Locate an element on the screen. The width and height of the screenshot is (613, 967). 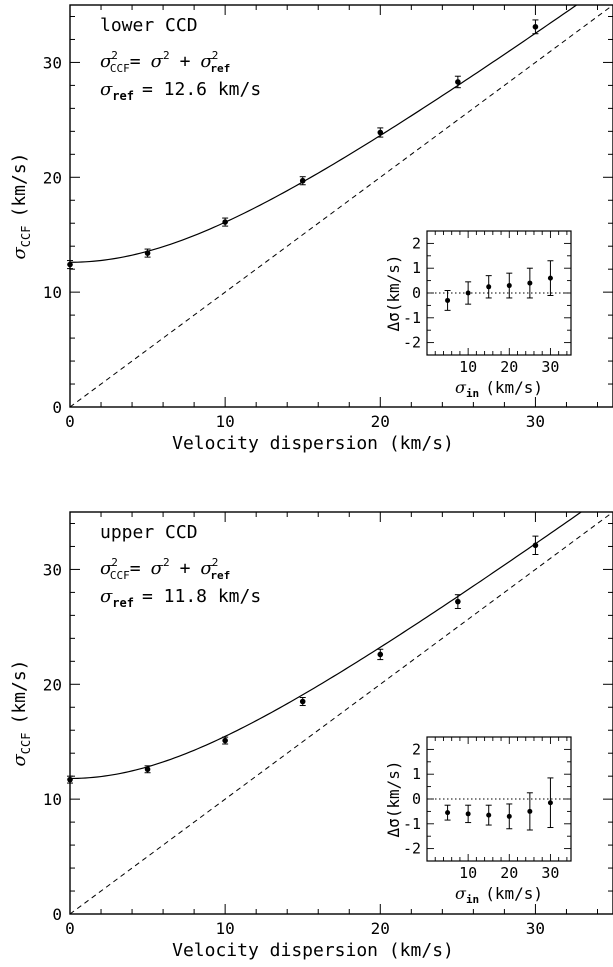
sigma-ref-label: σref = 11.8 km/s is located at coordinates (180, 598).